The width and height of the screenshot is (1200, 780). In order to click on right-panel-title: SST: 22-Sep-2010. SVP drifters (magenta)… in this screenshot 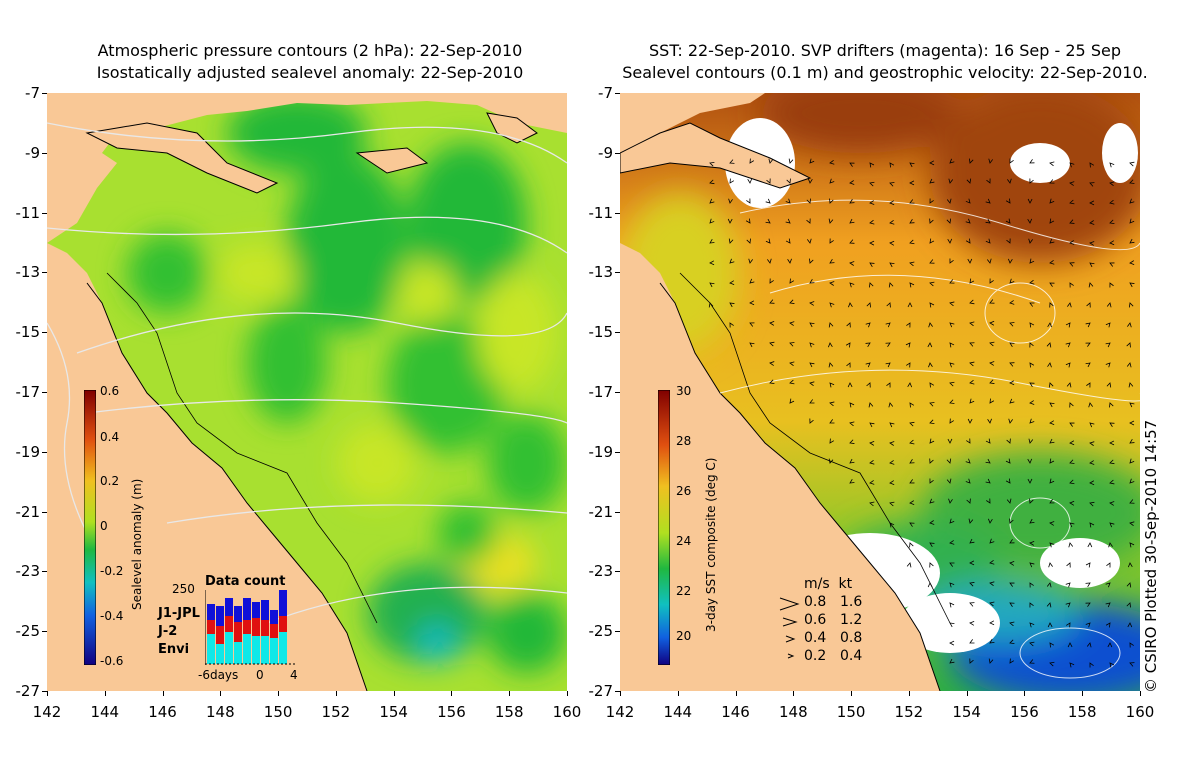, I will do `click(885, 62)`.